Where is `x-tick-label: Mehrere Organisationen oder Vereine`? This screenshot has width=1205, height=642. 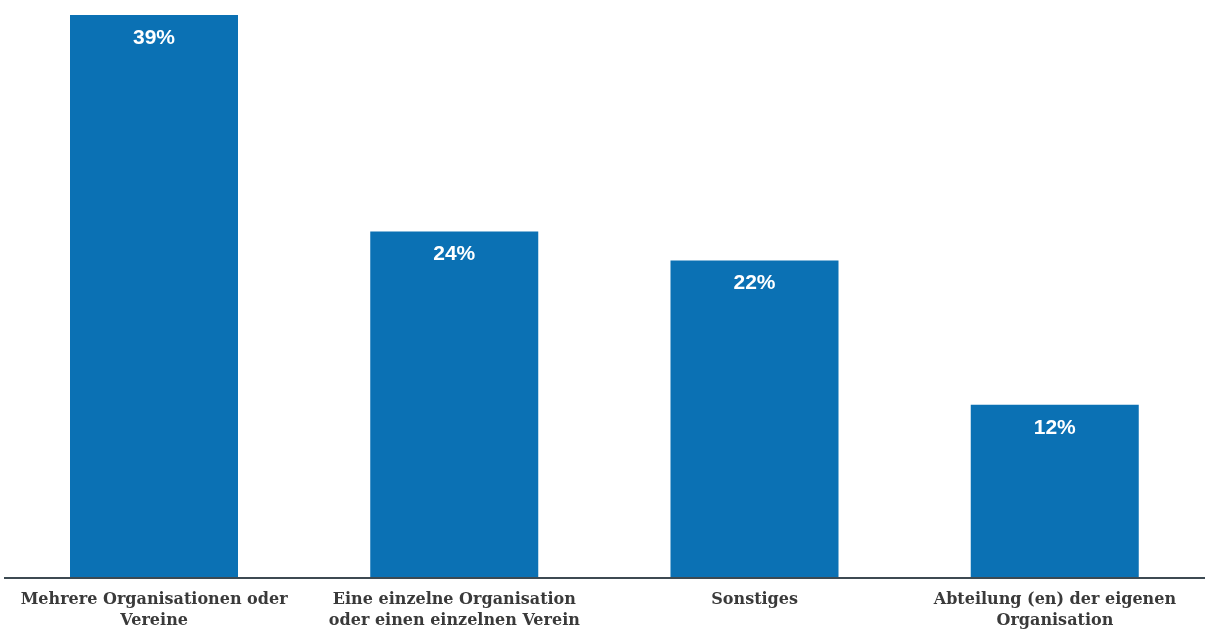
x-tick-label: Mehrere Organisationen oder Vereine is located at coordinates (154, 609).